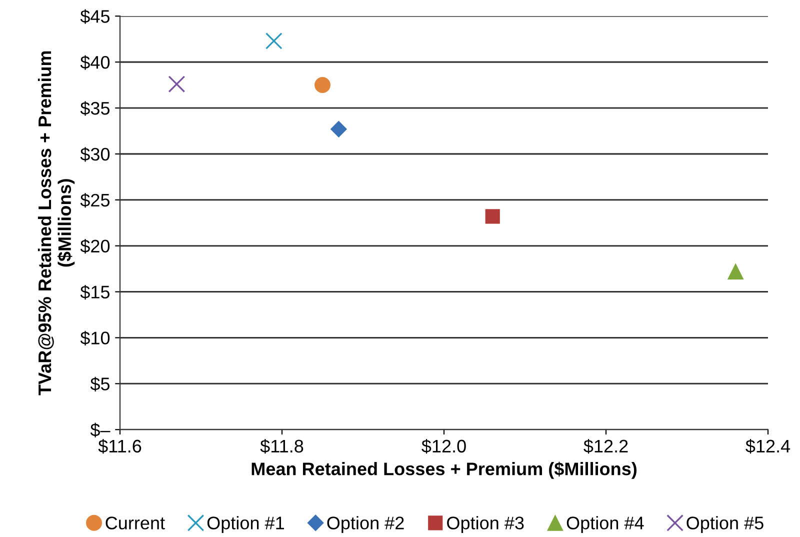  What do you see at coordinates (605, 524) in the screenshot?
I see `legend-label: Option #4` at bounding box center [605, 524].